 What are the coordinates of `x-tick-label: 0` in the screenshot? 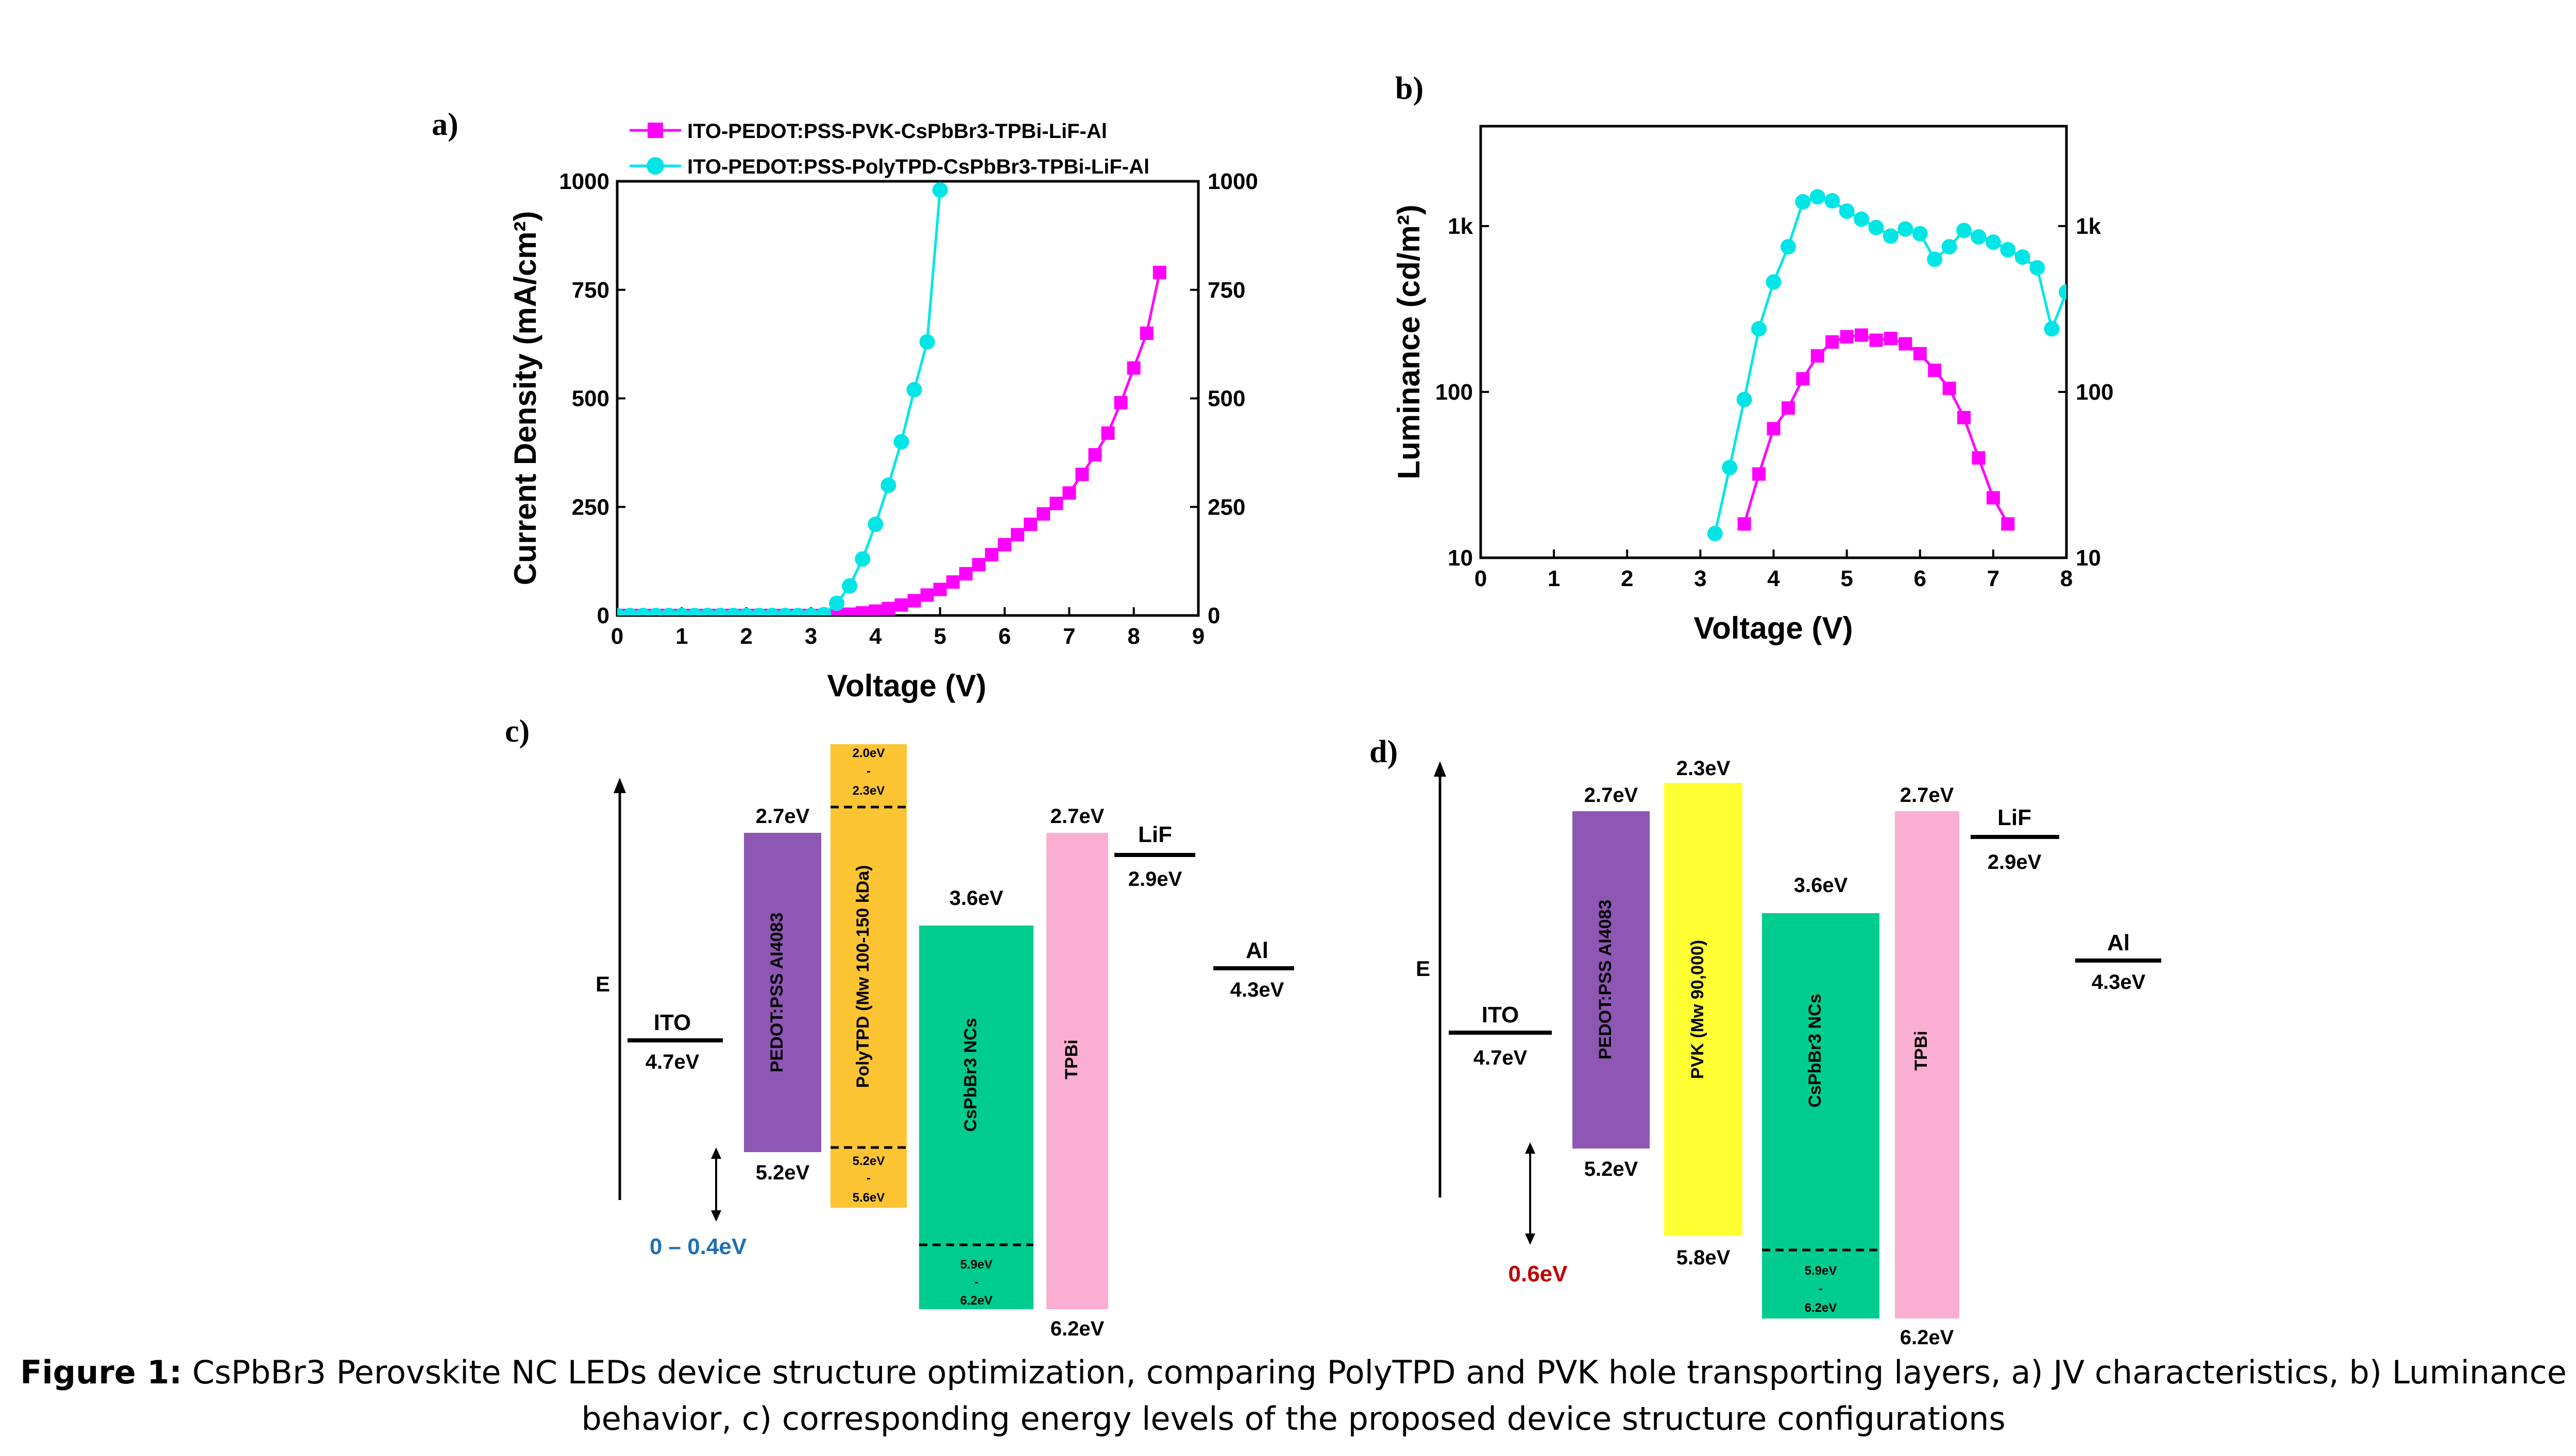 It's located at (1481, 578).